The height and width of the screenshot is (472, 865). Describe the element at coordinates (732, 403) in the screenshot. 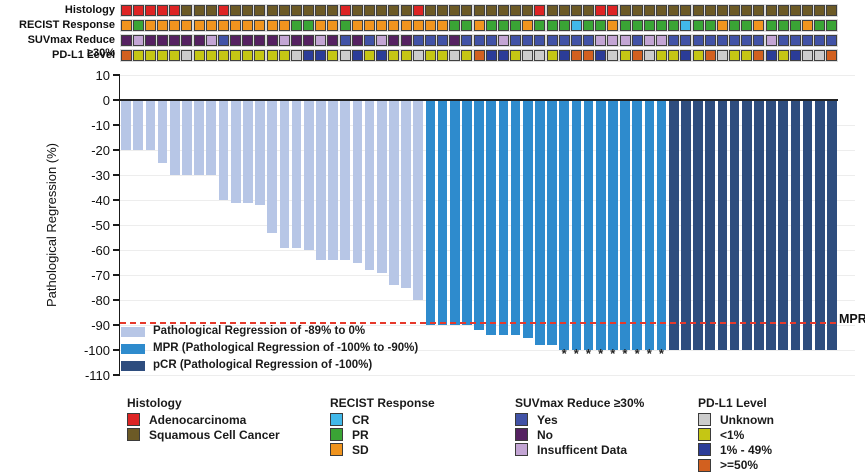

I see `legend-group-title: PD-L1 Level` at that location.